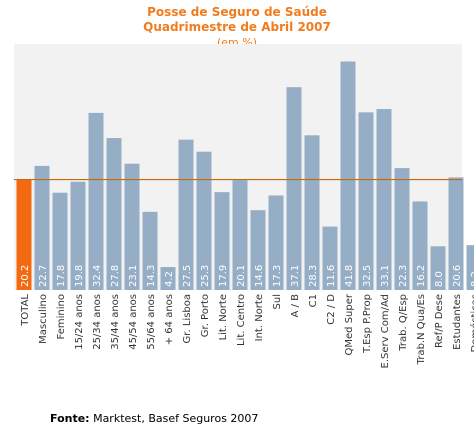 Image resolution: width=474 pixels, height=432 pixels. Describe the element at coordinates (295, 276) in the screenshot. I see `value-label-15: 37.1` at that location.